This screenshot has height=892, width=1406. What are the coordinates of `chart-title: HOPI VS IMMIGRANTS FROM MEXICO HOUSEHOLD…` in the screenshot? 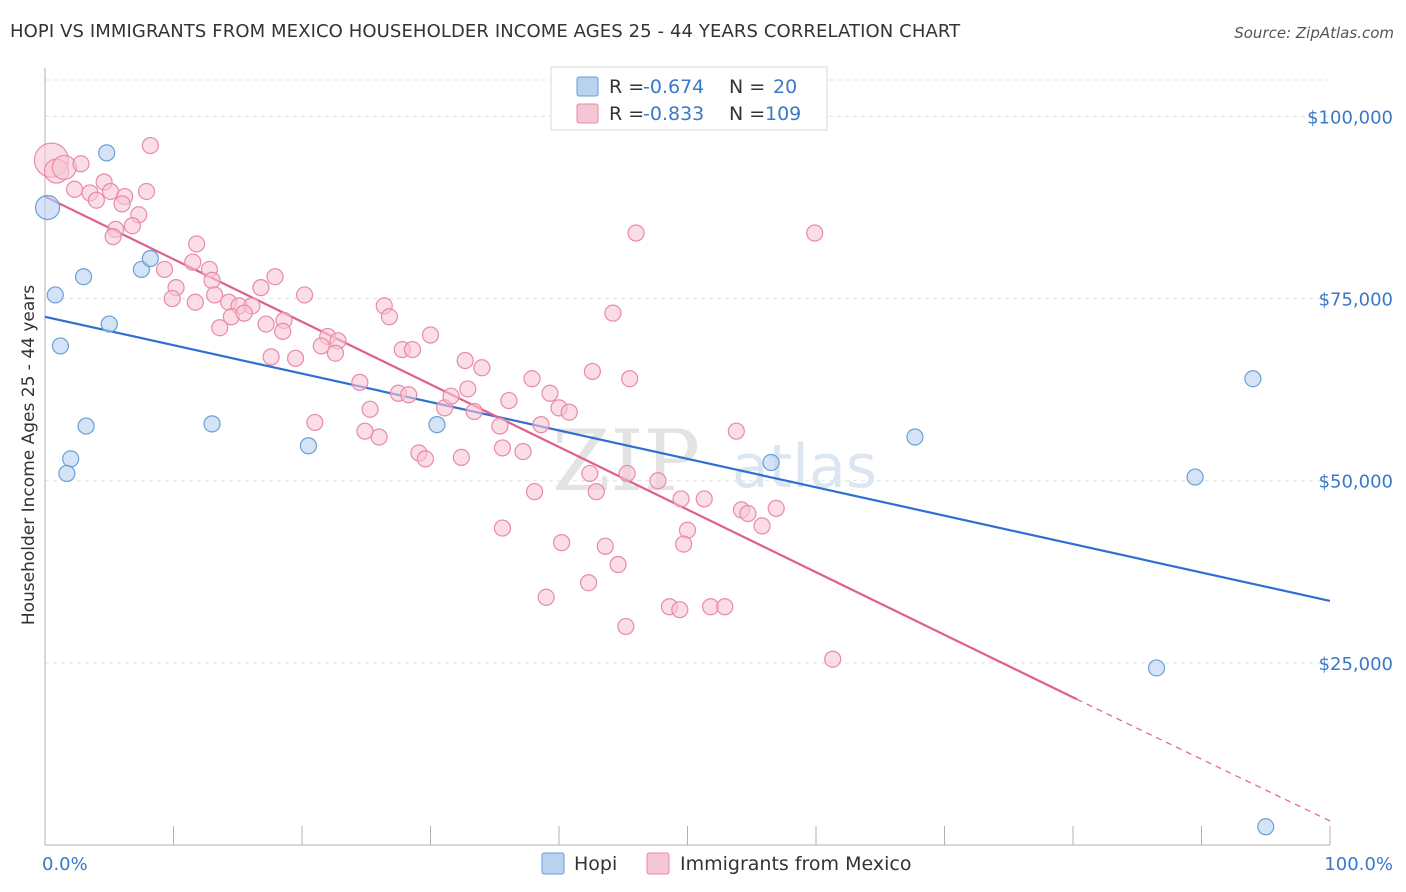 It's located at (485, 31).